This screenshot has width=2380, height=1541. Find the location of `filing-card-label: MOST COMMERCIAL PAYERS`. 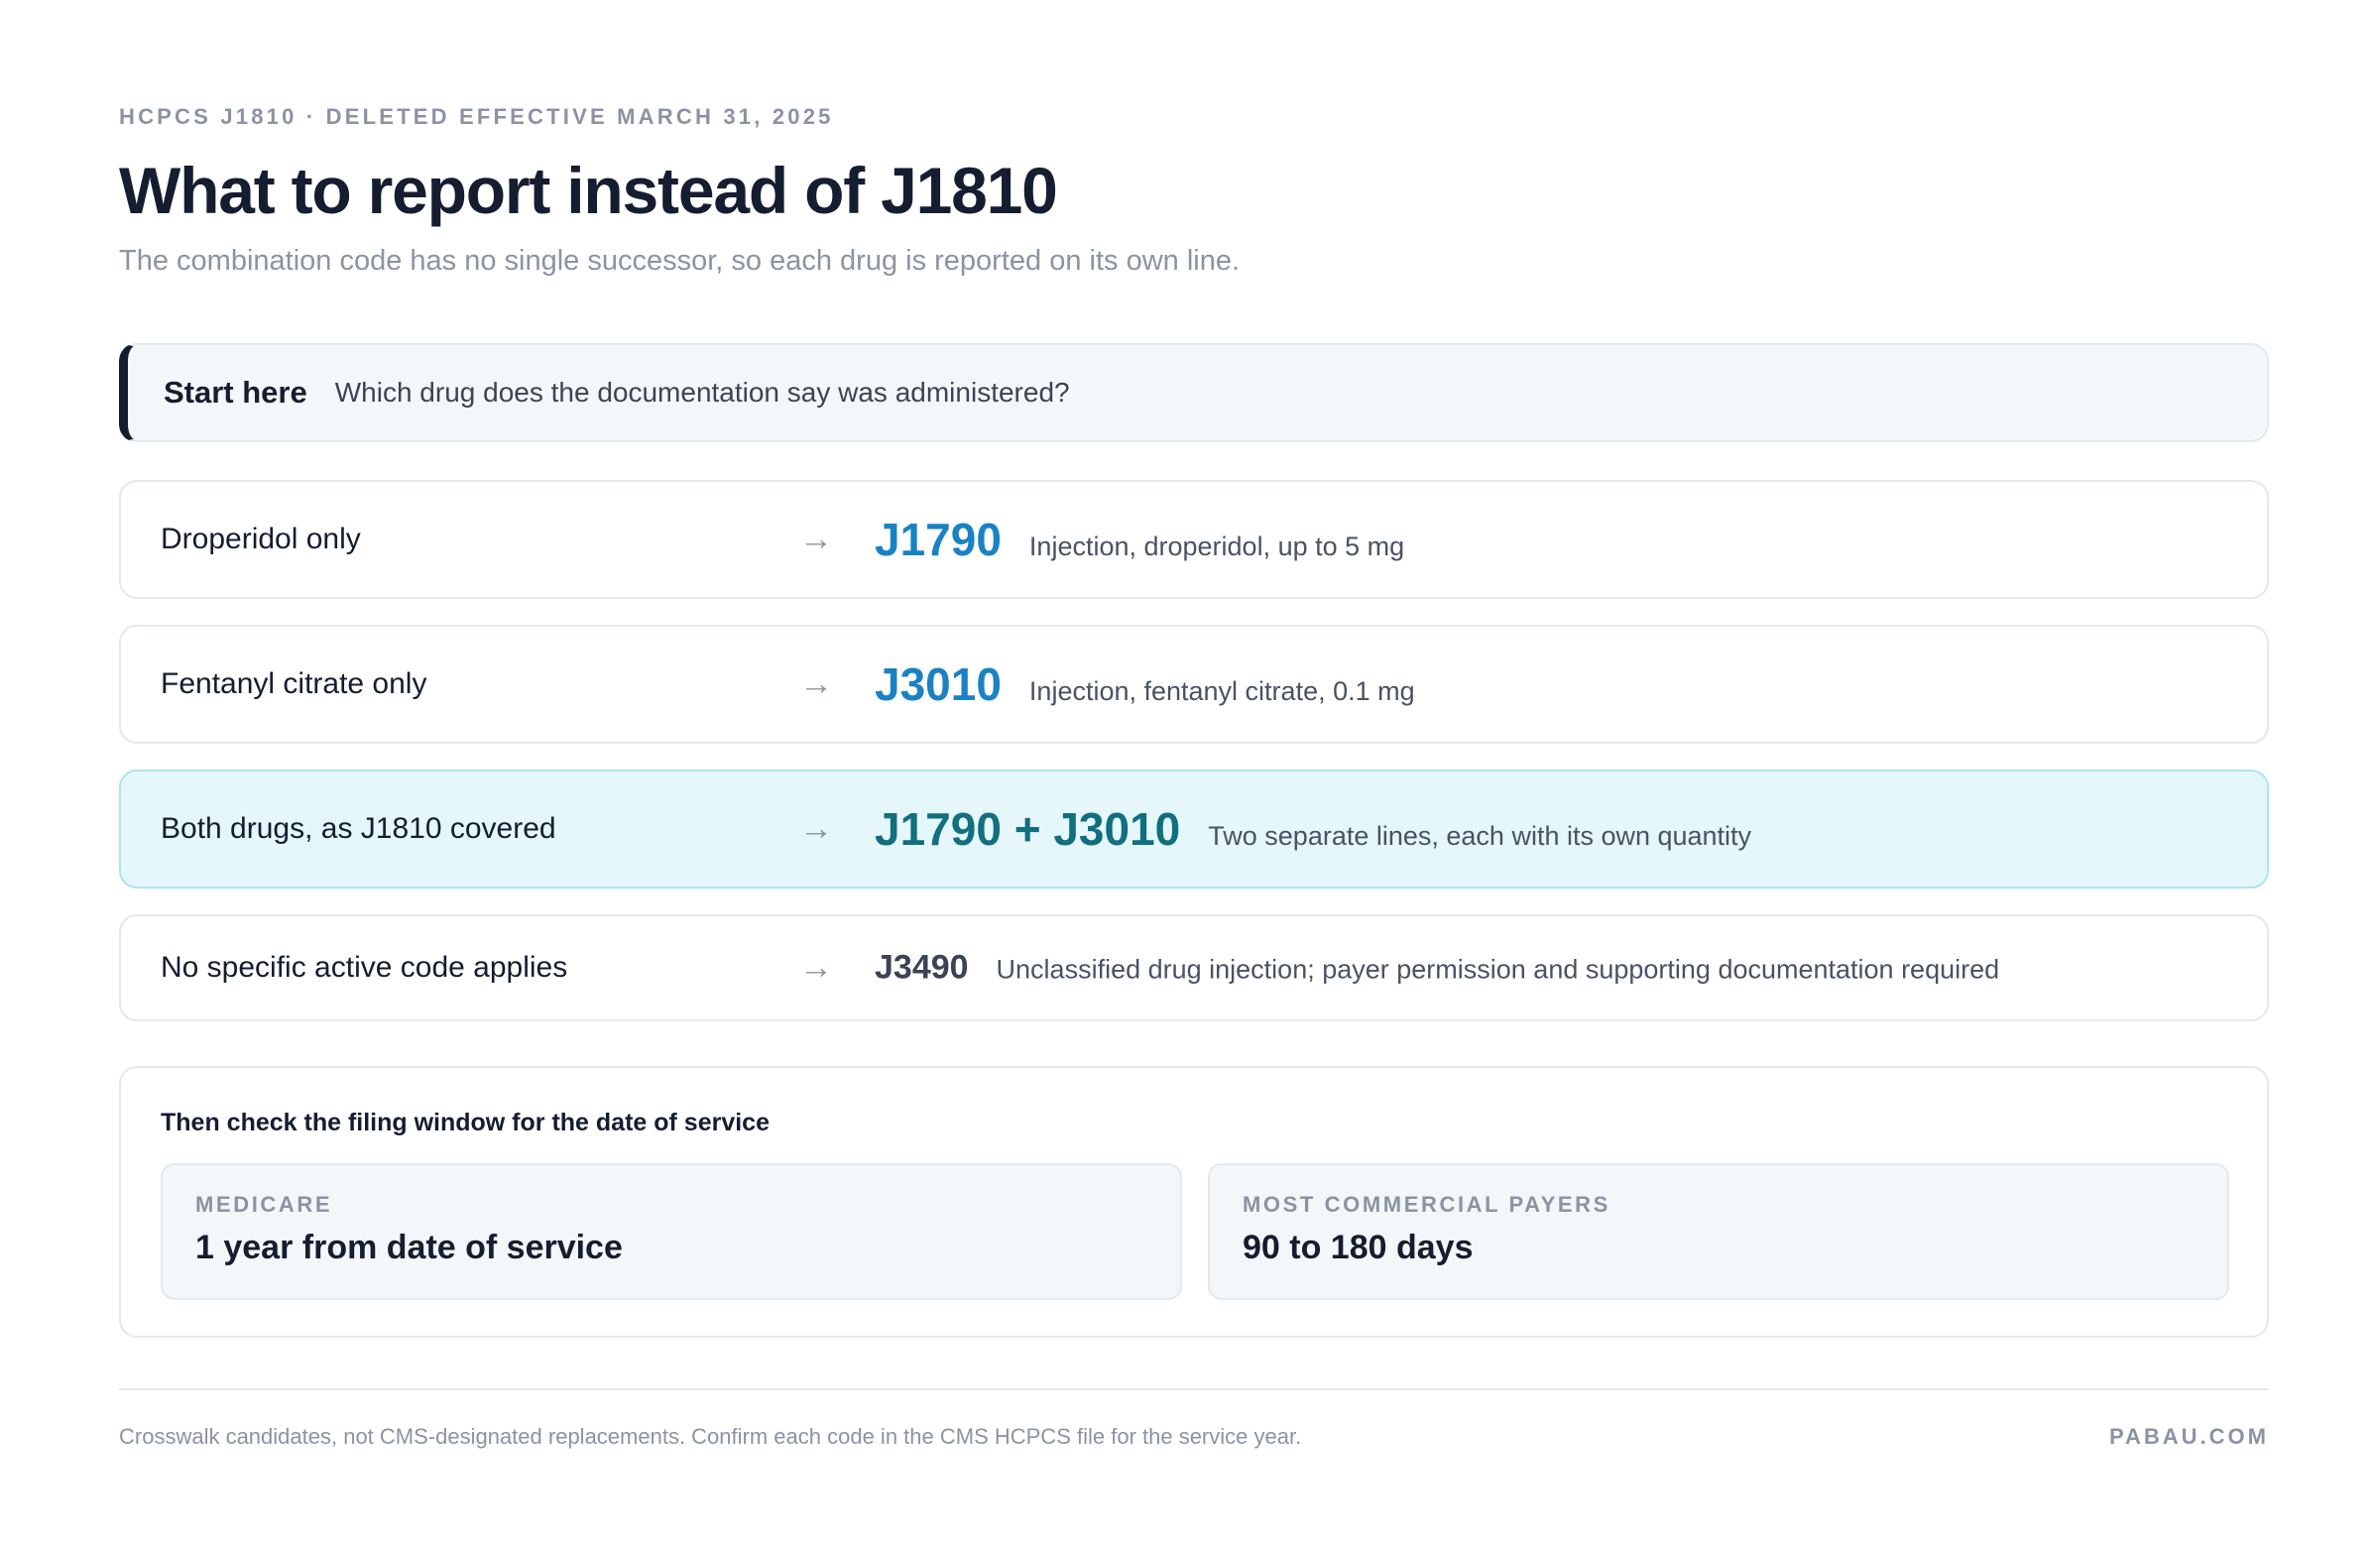

filing-card-label: MOST COMMERCIAL PAYERS is located at coordinates (1426, 1204).